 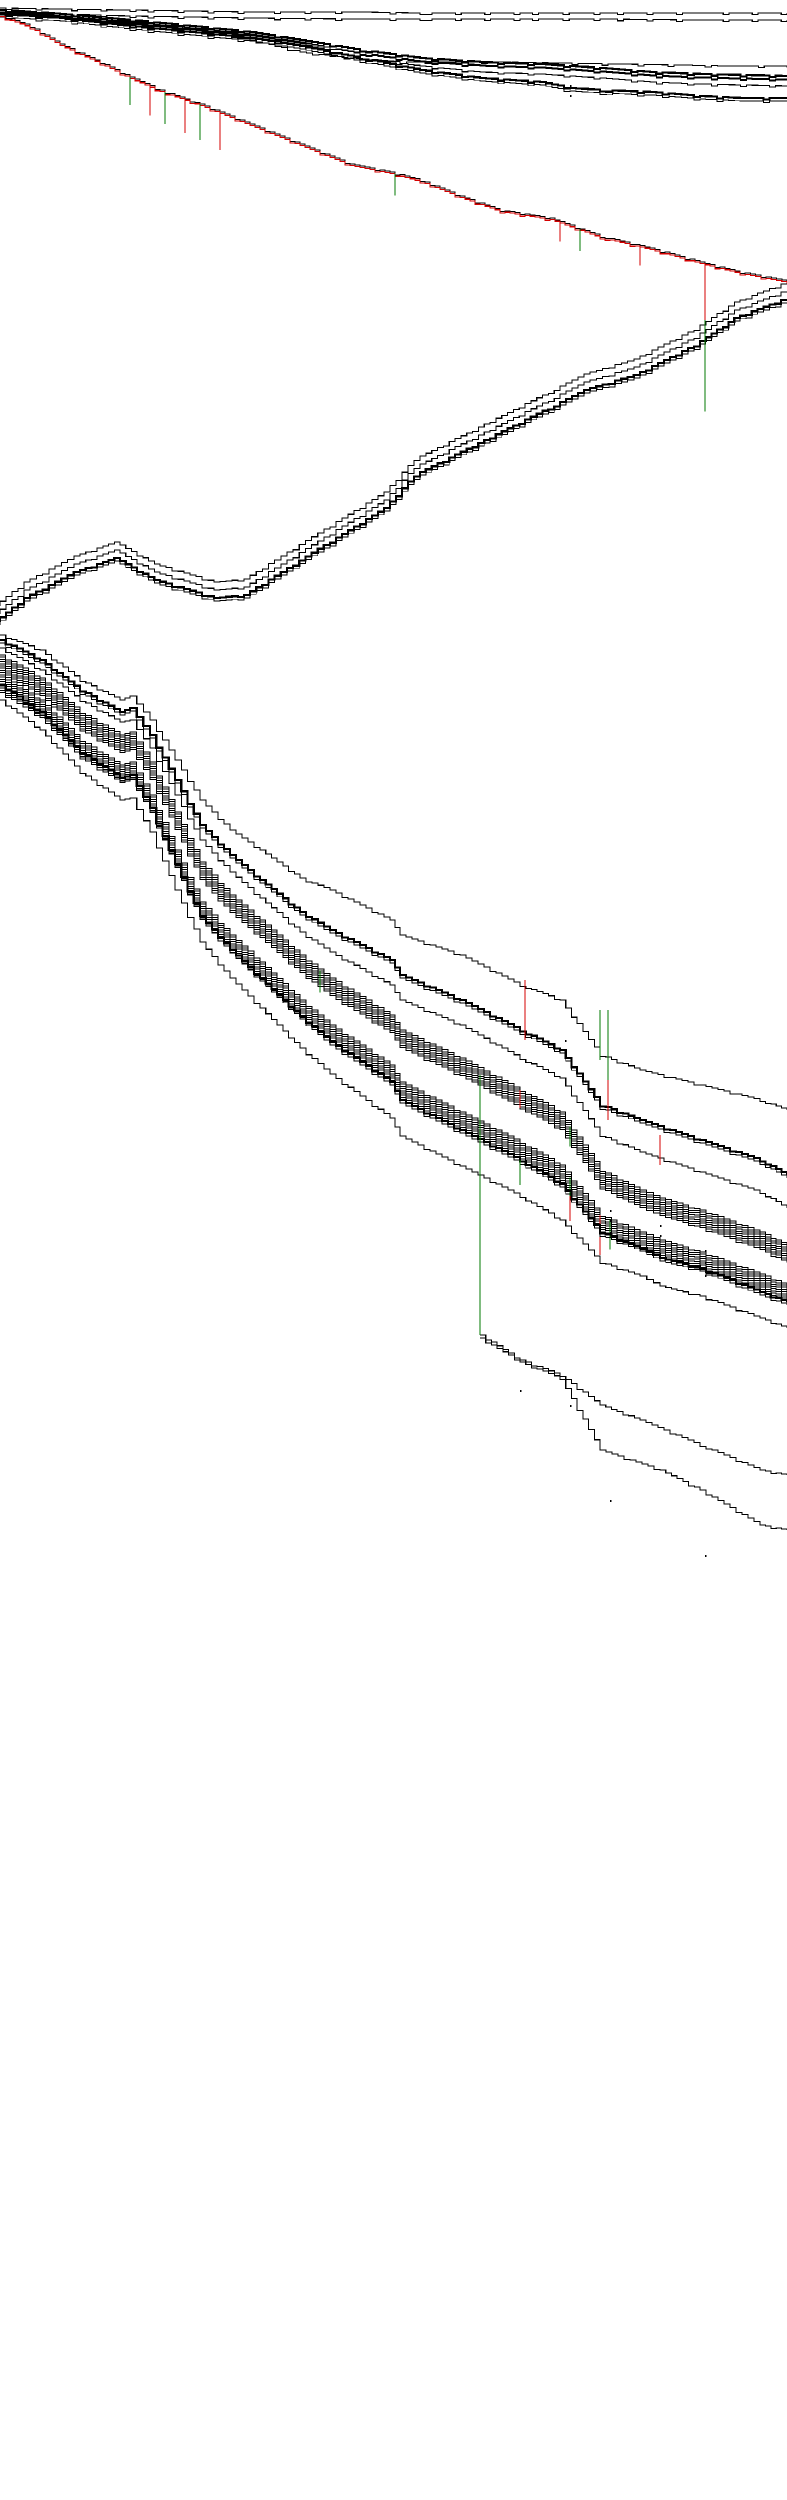 I want to click on series-3-line, so click(x=393, y=43).